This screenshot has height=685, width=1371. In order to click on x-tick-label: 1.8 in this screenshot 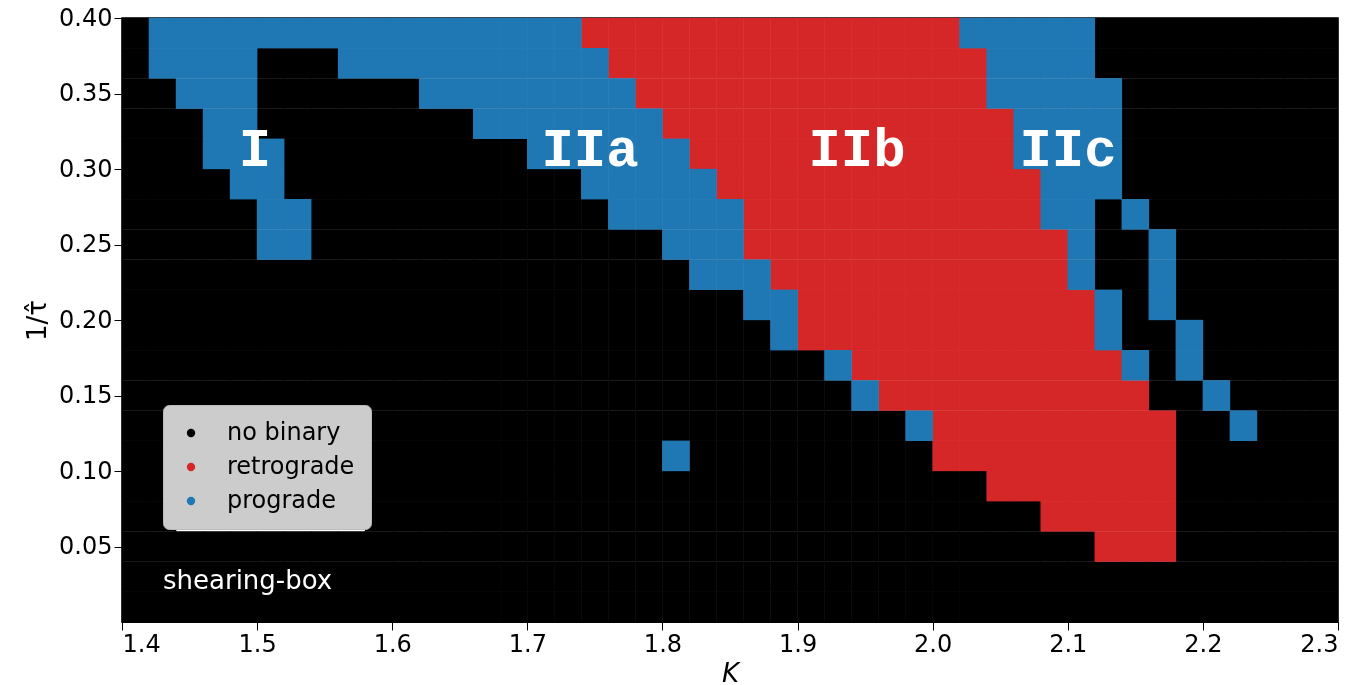, I will do `click(663, 643)`.